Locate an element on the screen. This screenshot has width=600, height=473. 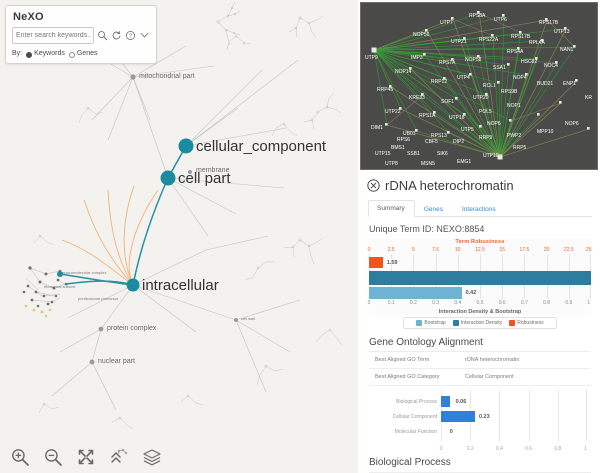
search-panel: NeXO ? By: is located at coordinates (81, 34).